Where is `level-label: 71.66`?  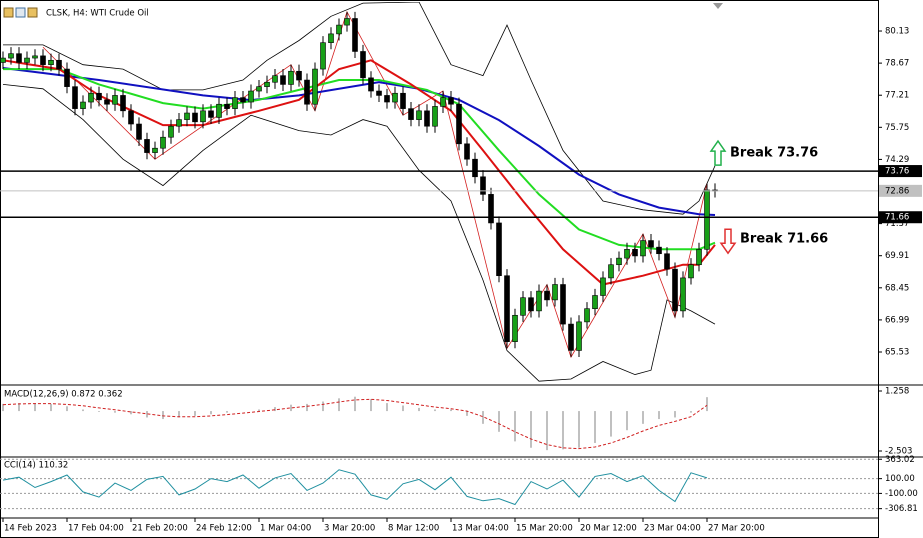
level-label: 71.66 is located at coordinates (897, 218).